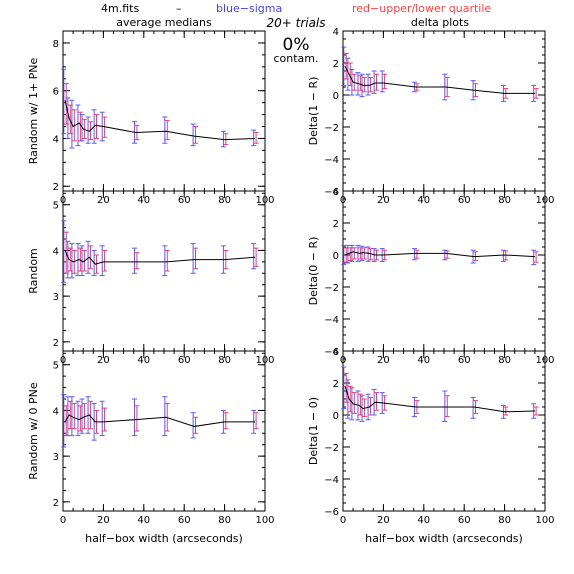 The image size is (574, 574). Describe the element at coordinates (33, 110) in the screenshot. I see `y-axis-label: Random w/ 1+ PNe` at that location.